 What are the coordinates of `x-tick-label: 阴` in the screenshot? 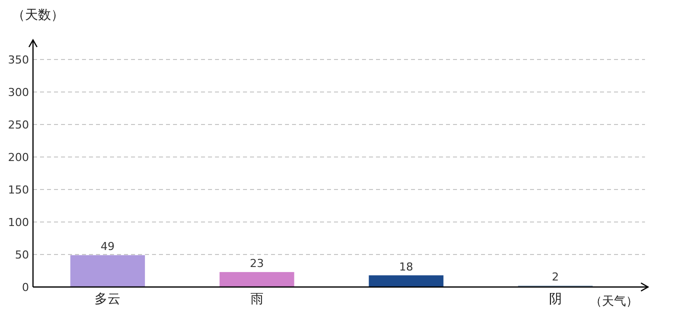 It's located at (555, 299).